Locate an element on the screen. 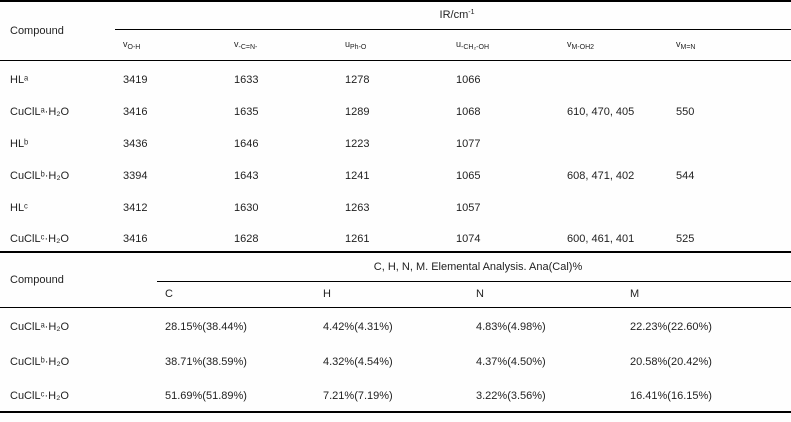  value-cell: 608, 471, 402 is located at coordinates (601, 176).